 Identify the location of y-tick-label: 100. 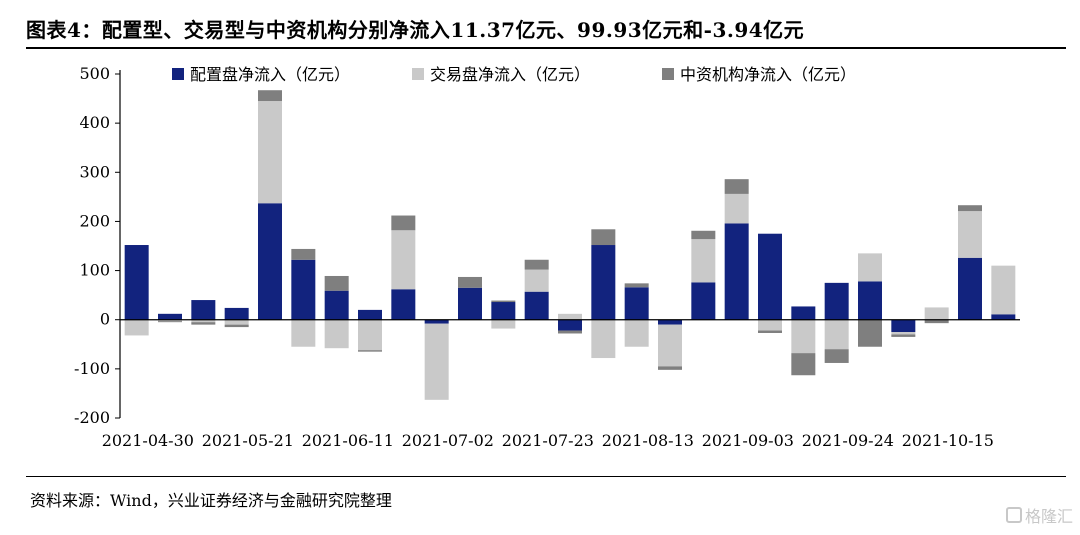
(94, 270).